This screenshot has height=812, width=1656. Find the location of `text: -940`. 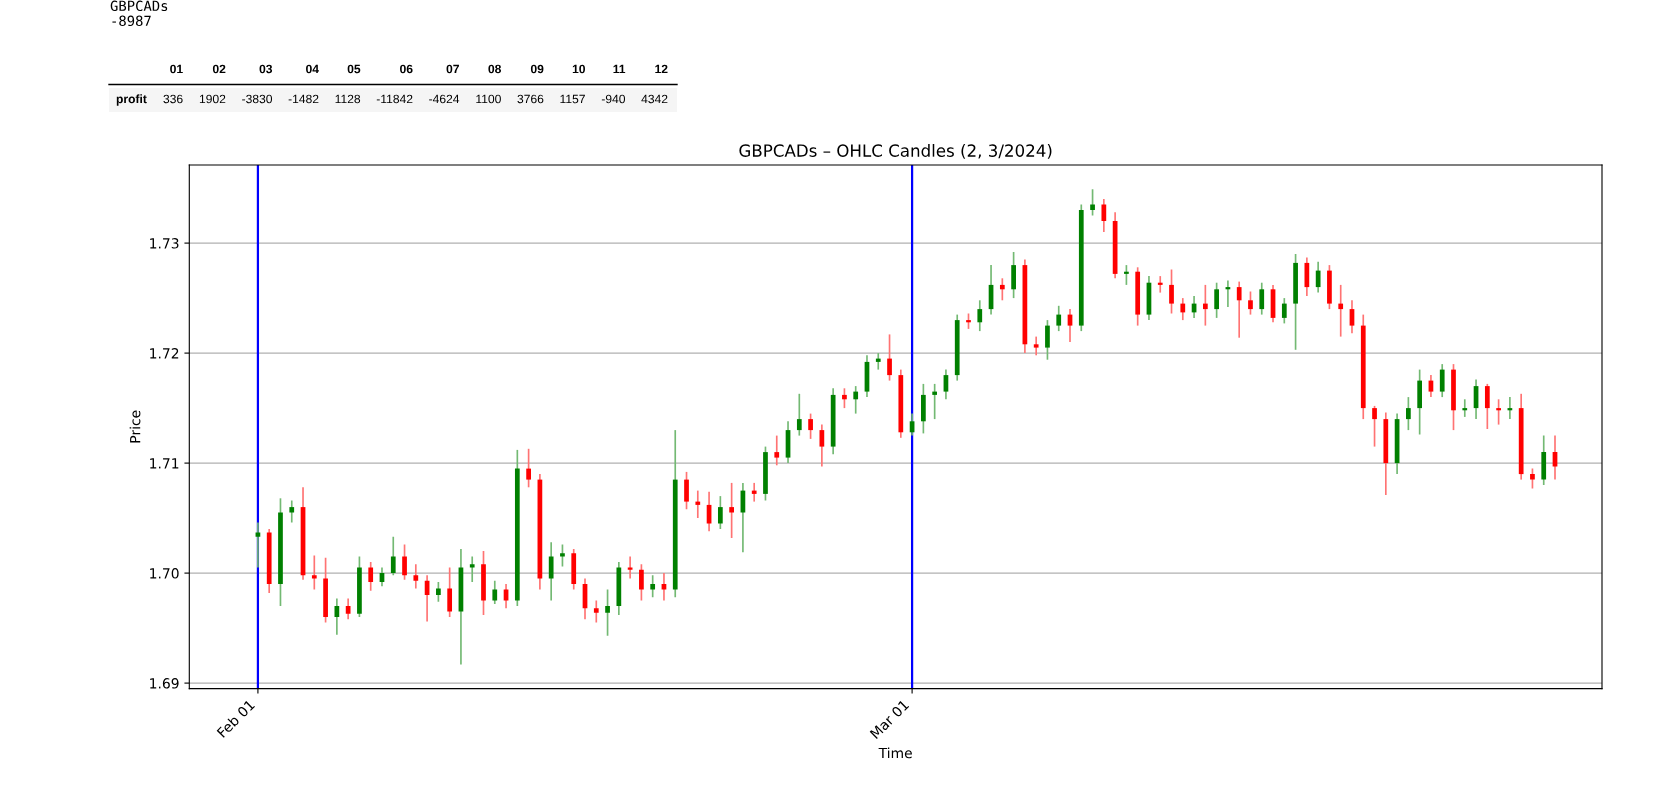

text: -940 is located at coordinates (613, 99).